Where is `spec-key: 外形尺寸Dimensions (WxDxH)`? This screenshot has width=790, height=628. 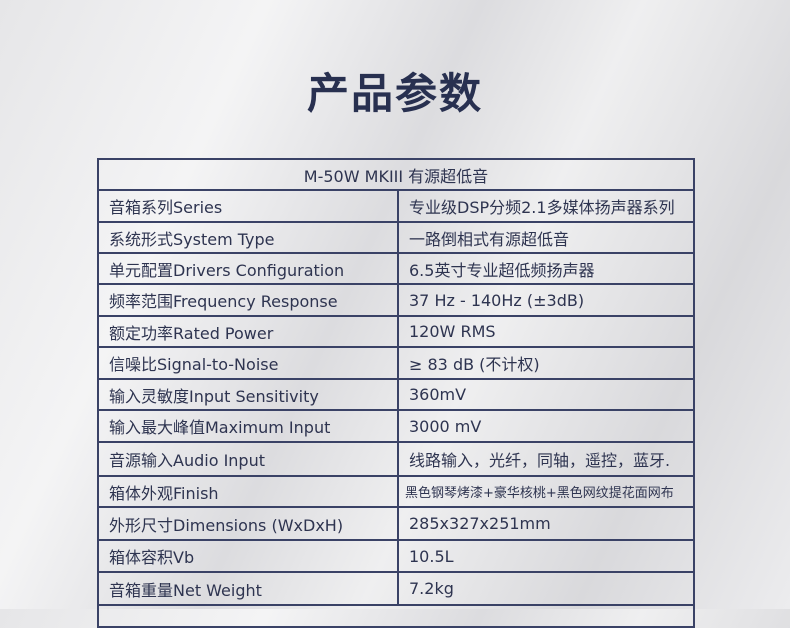 spec-key: 外形尺寸Dimensions (WxDxH) is located at coordinates (248, 523).